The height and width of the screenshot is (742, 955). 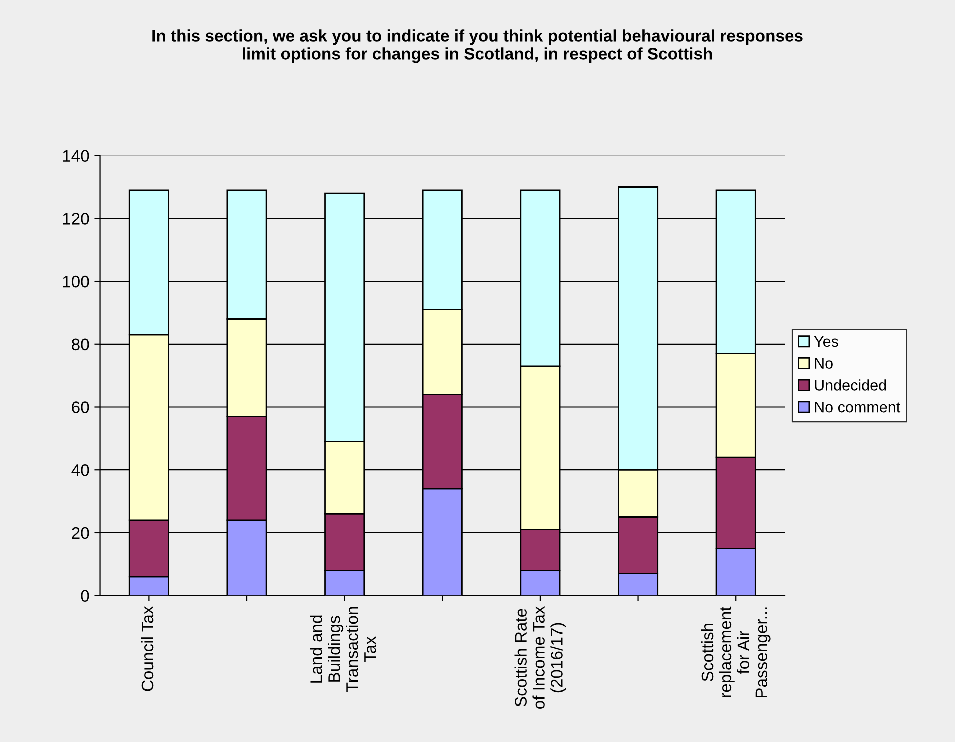 What do you see at coordinates (858, 407) in the screenshot?
I see `legend-label: No comment` at bounding box center [858, 407].